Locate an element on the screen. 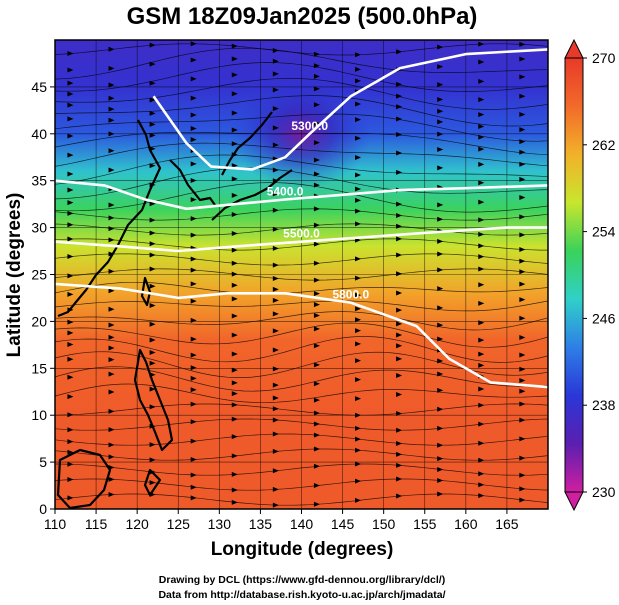 This screenshot has height=605, width=619. x-tick-label: 155 is located at coordinates (425, 524).